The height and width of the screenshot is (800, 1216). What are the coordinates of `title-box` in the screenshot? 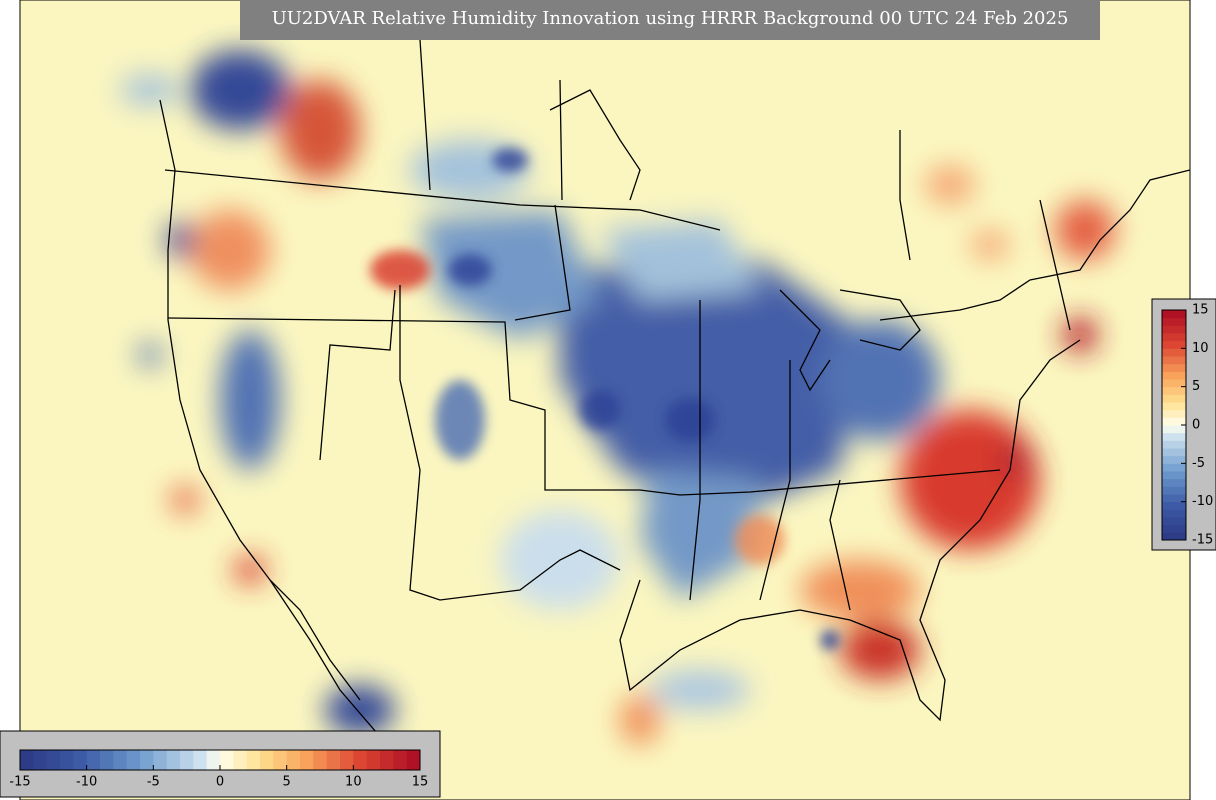 It's located at (670, 20).